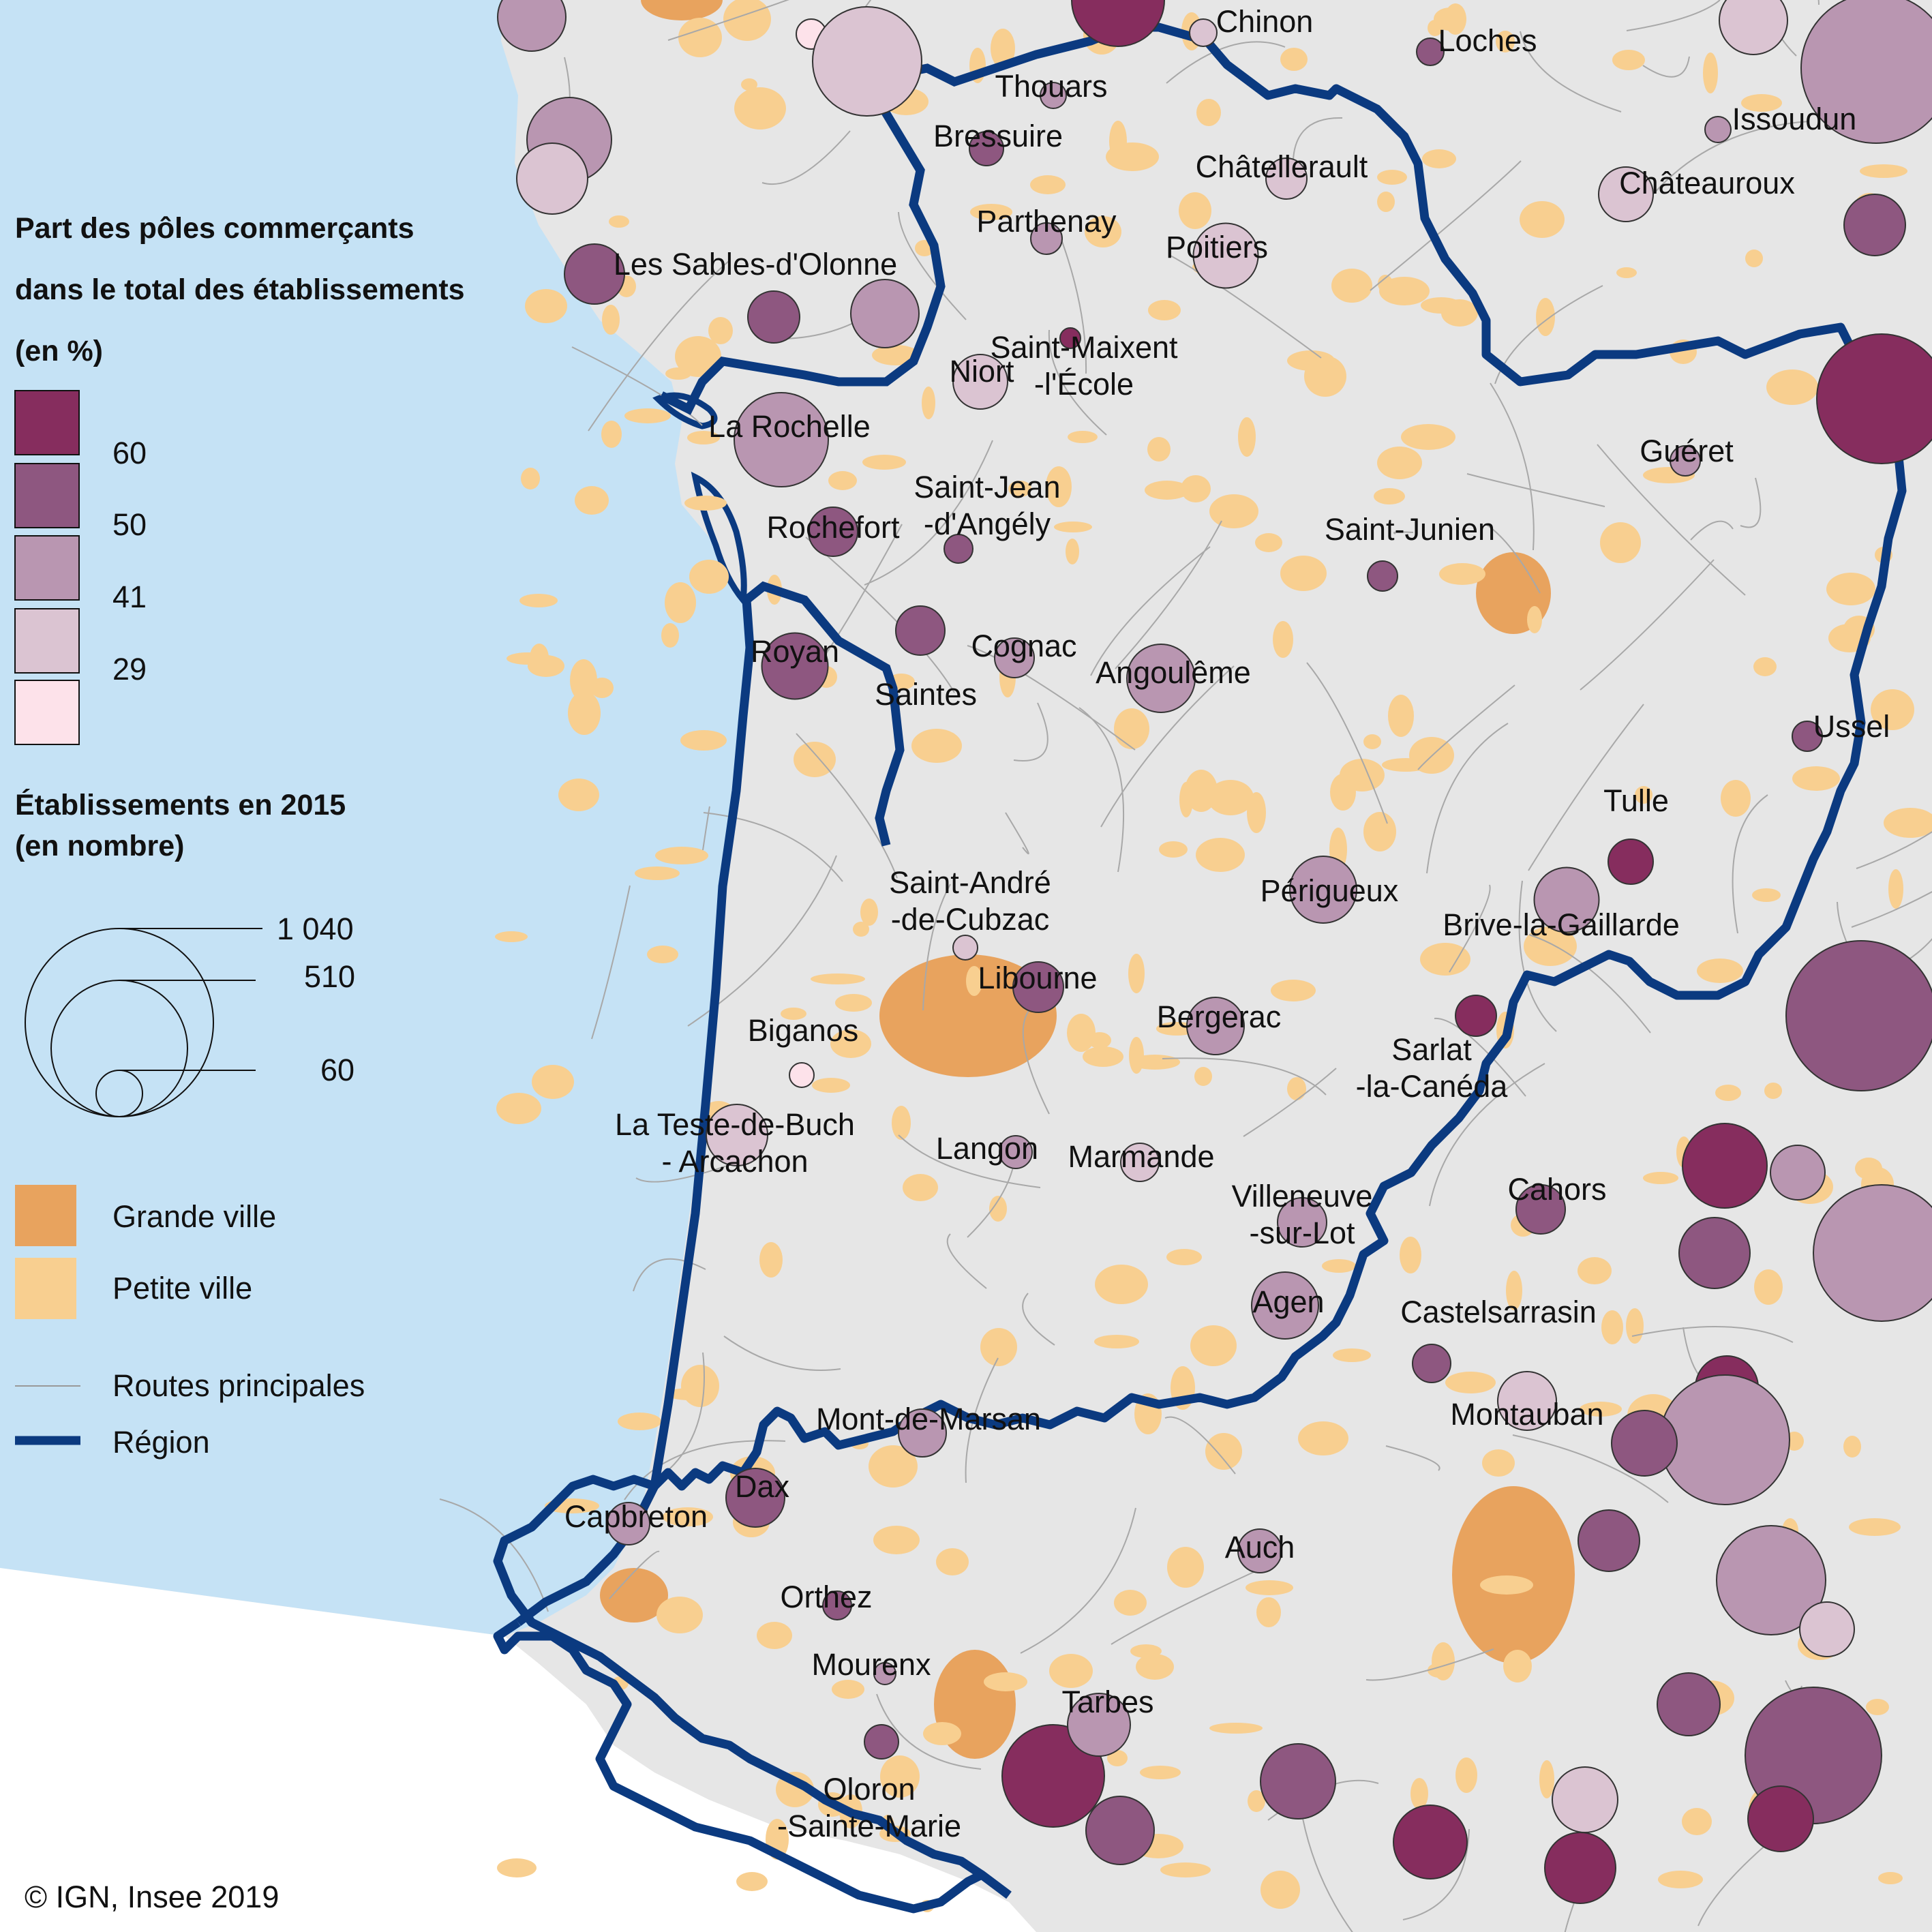  Describe the element at coordinates (1140, 1162) in the screenshot. I see `city-bubble-marmande` at that location.